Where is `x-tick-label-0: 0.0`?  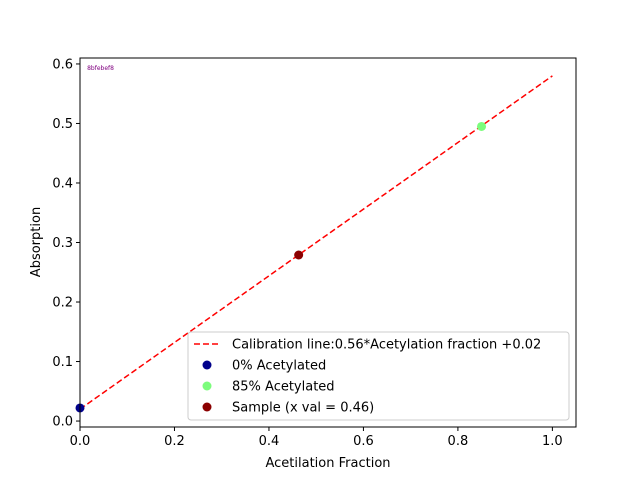 x-tick-label-0: 0.0 is located at coordinates (80, 441).